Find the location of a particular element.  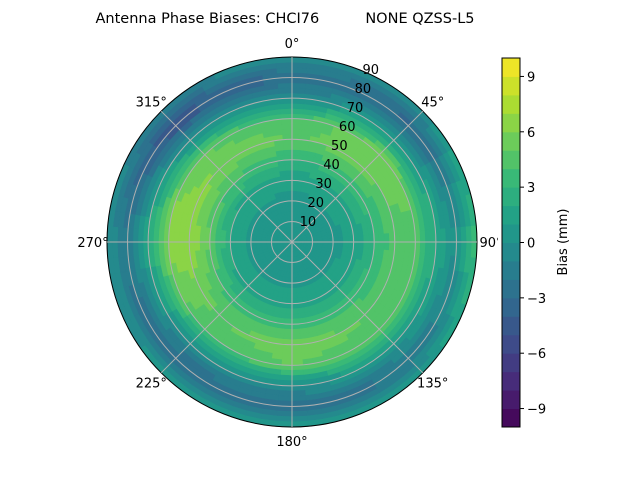

angle-tick-label: 0° is located at coordinates (292, 44).